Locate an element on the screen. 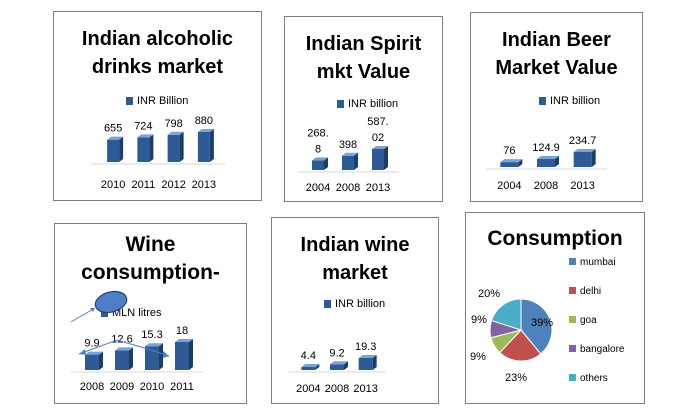  legend-label: bangalore is located at coordinates (602, 349).